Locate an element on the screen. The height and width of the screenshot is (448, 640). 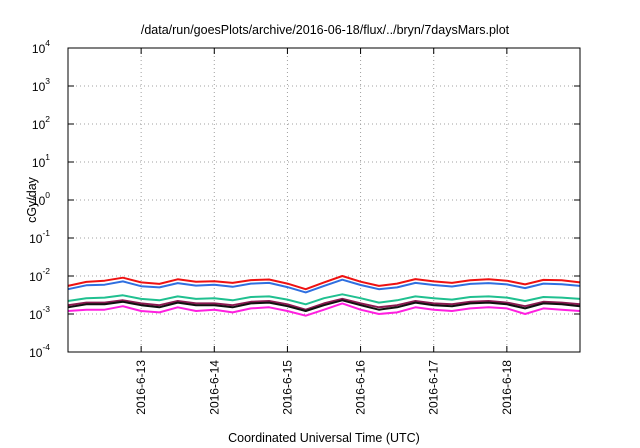
y-tick-label: 10⁻³ is located at coordinates (39, 313).